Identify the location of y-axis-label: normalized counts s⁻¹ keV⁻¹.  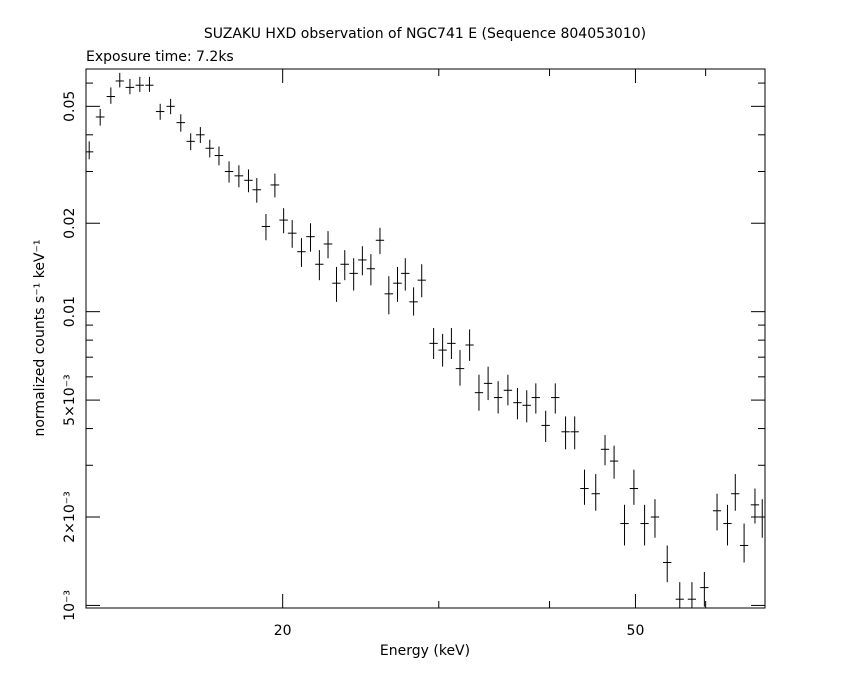
(40, 337).